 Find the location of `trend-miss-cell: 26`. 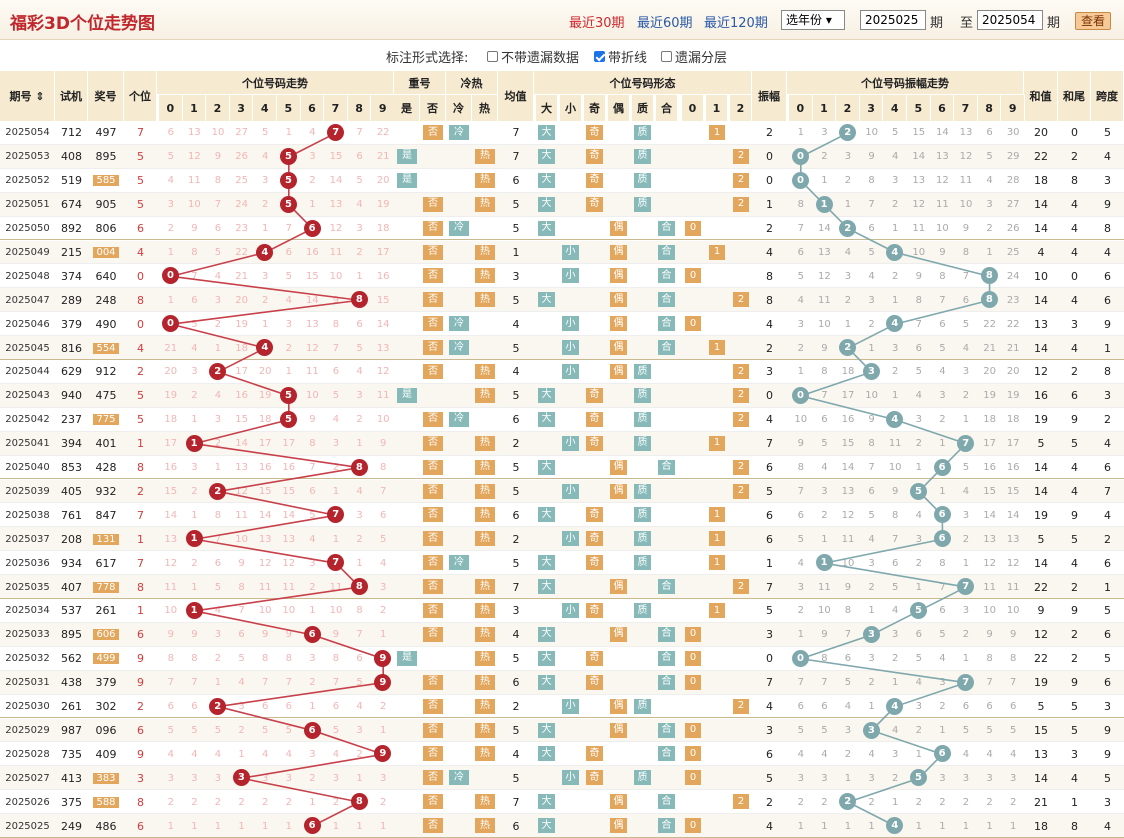

trend-miss-cell: 26 is located at coordinates (241, 157).